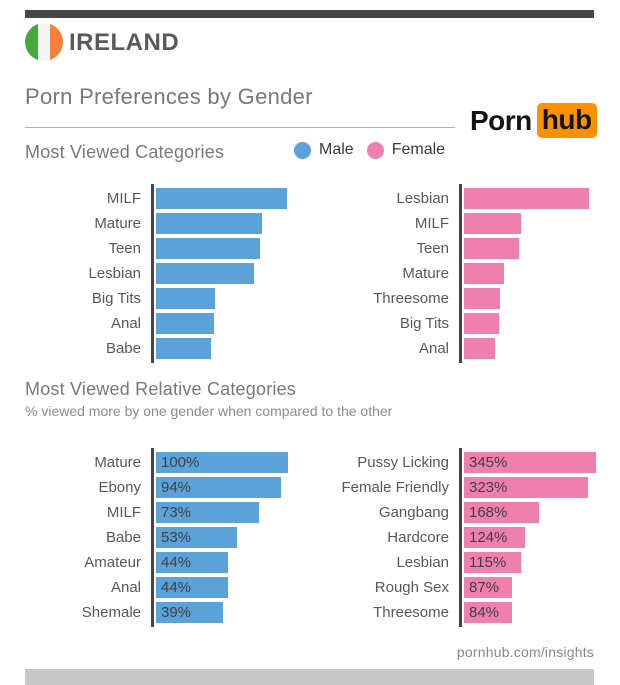  Describe the element at coordinates (488, 537) in the screenshot. I see `value-label: 124%` at that location.